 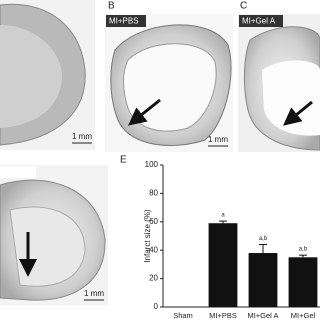 I want to click on panel-a: 1 mm, so click(x=47, y=75).